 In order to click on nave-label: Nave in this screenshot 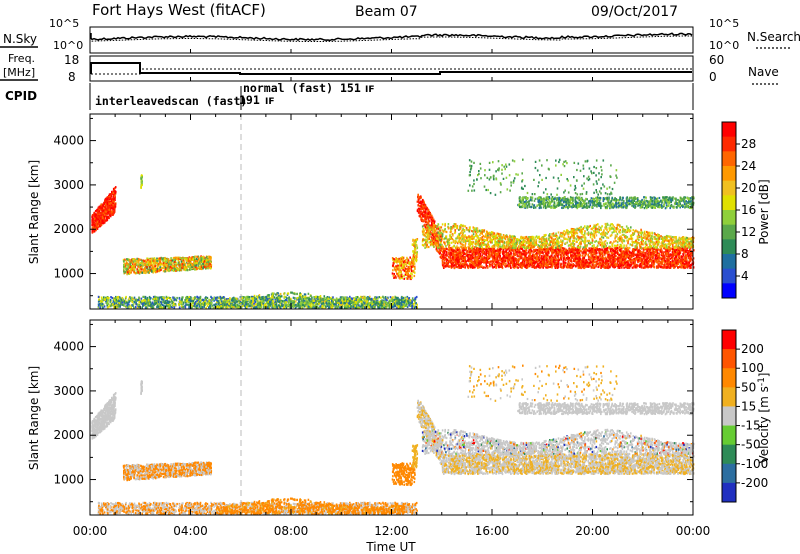, I will do `click(763, 72)`.